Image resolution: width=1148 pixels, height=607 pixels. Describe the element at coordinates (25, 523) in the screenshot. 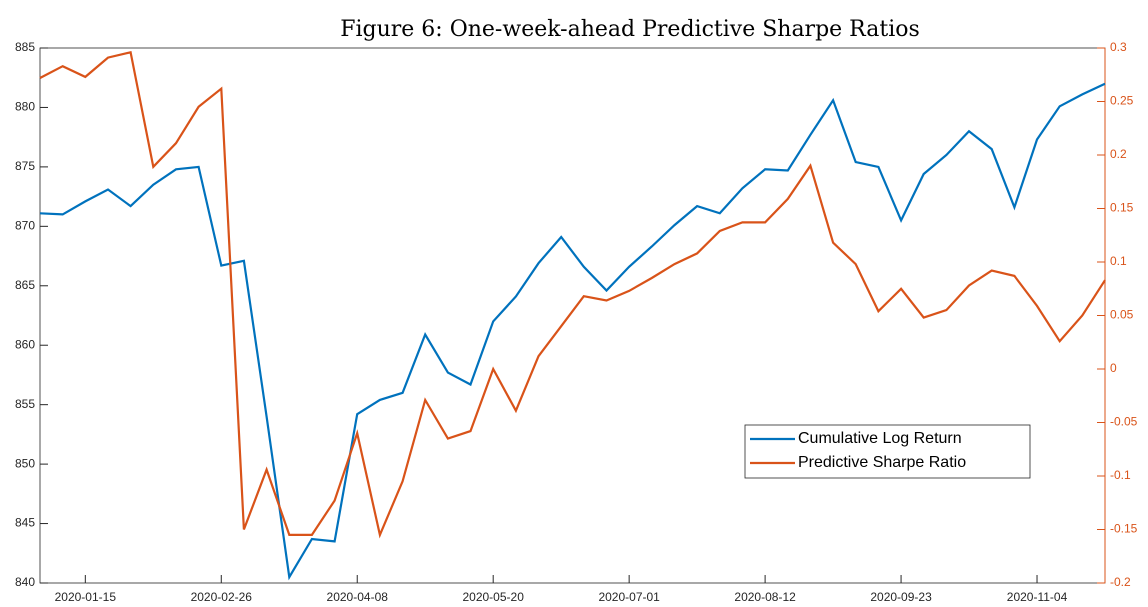

I see `y-tick-label: 845` at that location.